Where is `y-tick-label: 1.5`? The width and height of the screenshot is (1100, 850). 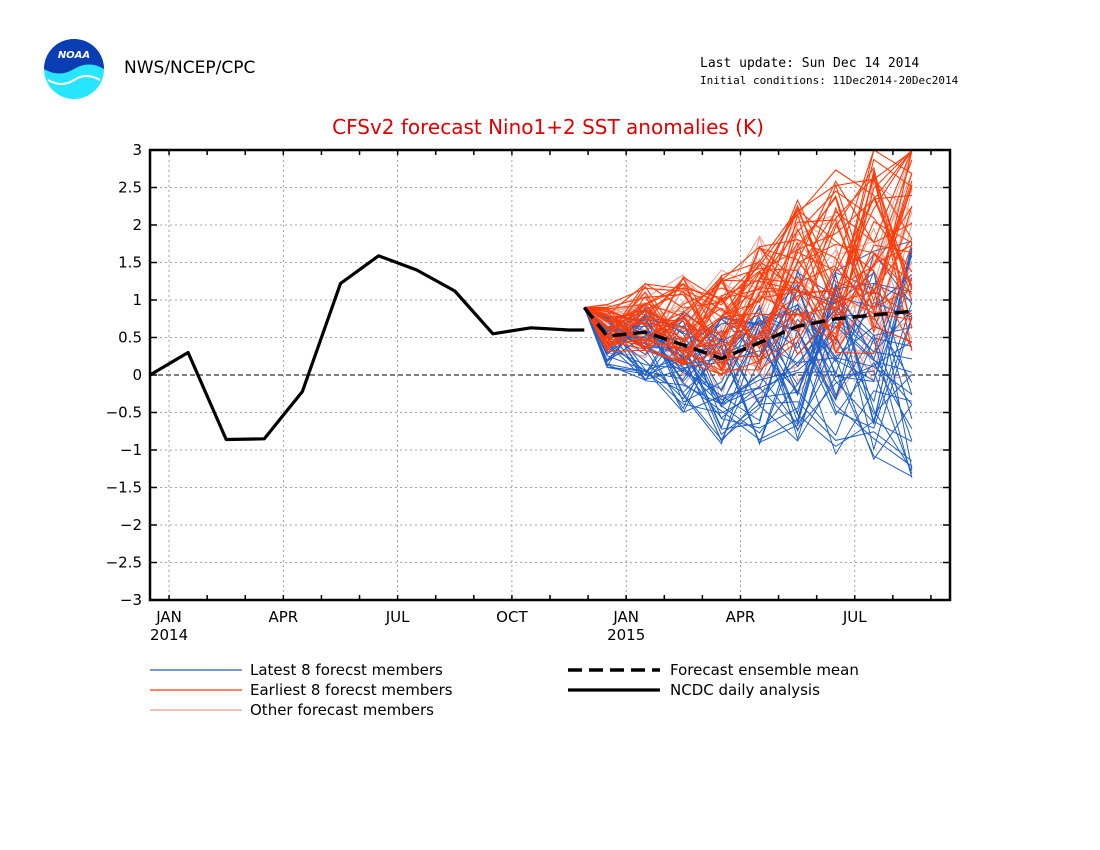
y-tick-label: 1.5 is located at coordinates (130, 263).